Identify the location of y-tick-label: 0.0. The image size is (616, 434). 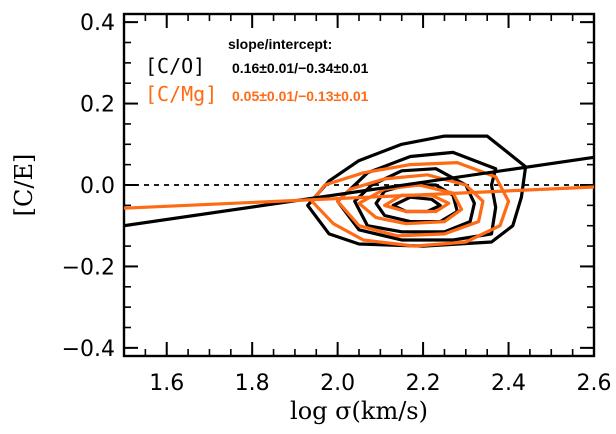
(97, 186).